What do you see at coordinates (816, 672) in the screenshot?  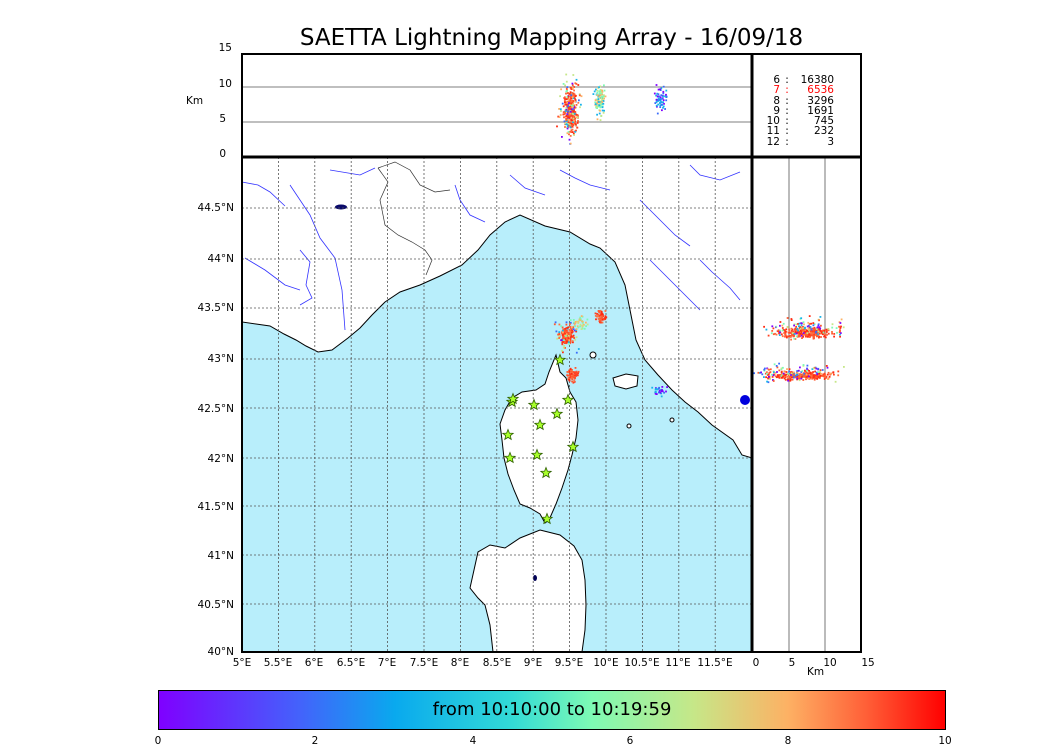 I see `side-panel-x-label: Km` at bounding box center [816, 672].